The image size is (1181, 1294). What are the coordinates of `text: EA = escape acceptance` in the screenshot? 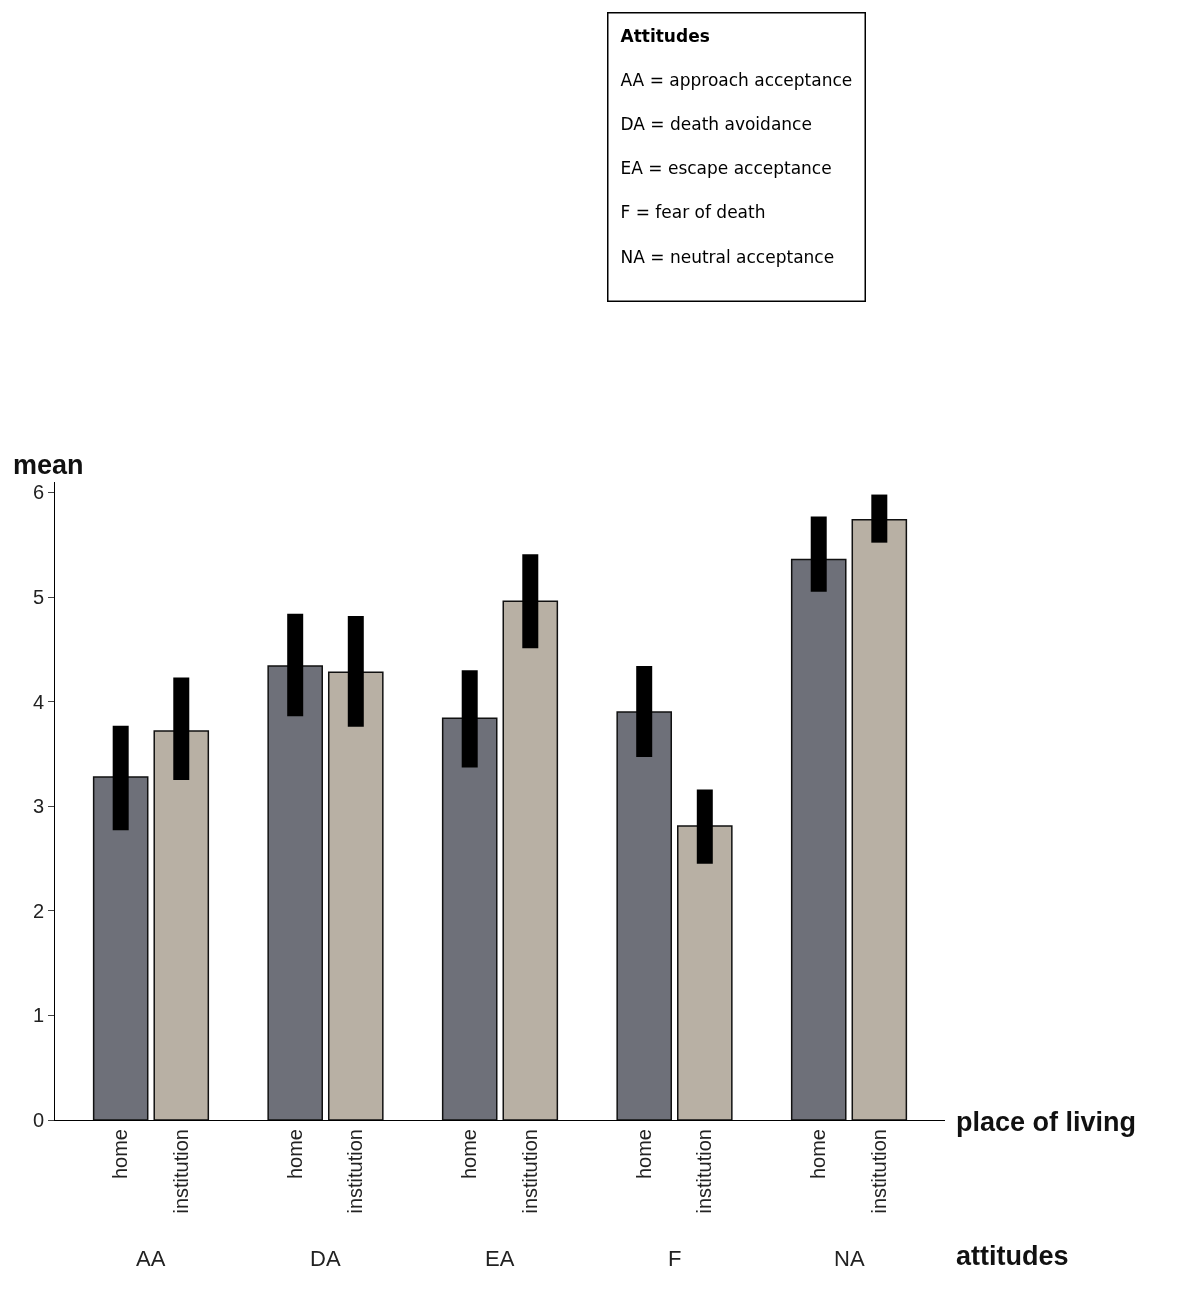 It's located at (726, 168).